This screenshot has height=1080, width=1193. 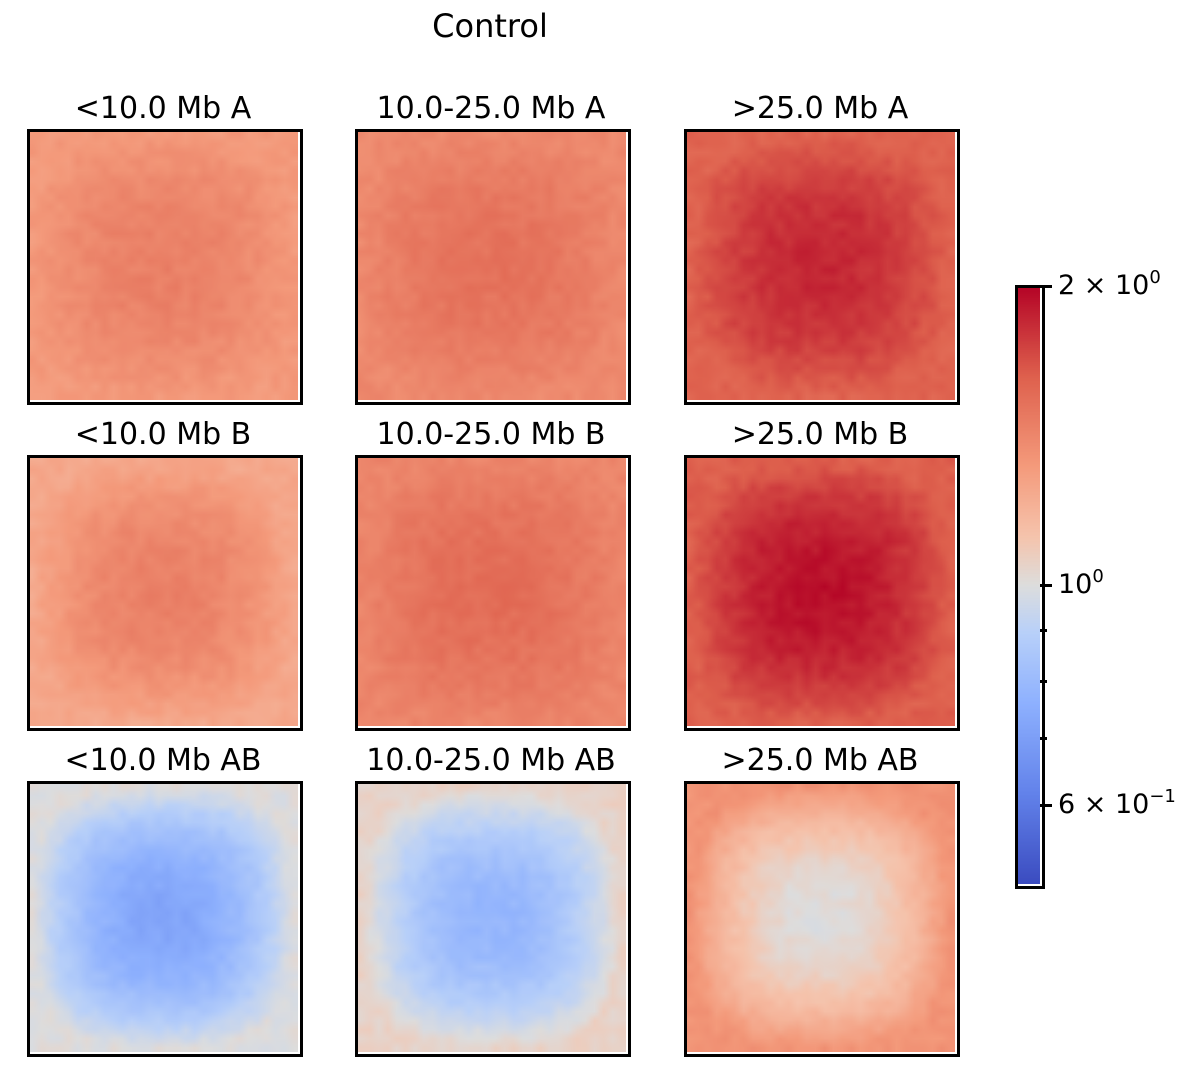 What do you see at coordinates (491, 108) in the screenshot?
I see `panel-title: 10.0-25.0 Mb A` at bounding box center [491, 108].